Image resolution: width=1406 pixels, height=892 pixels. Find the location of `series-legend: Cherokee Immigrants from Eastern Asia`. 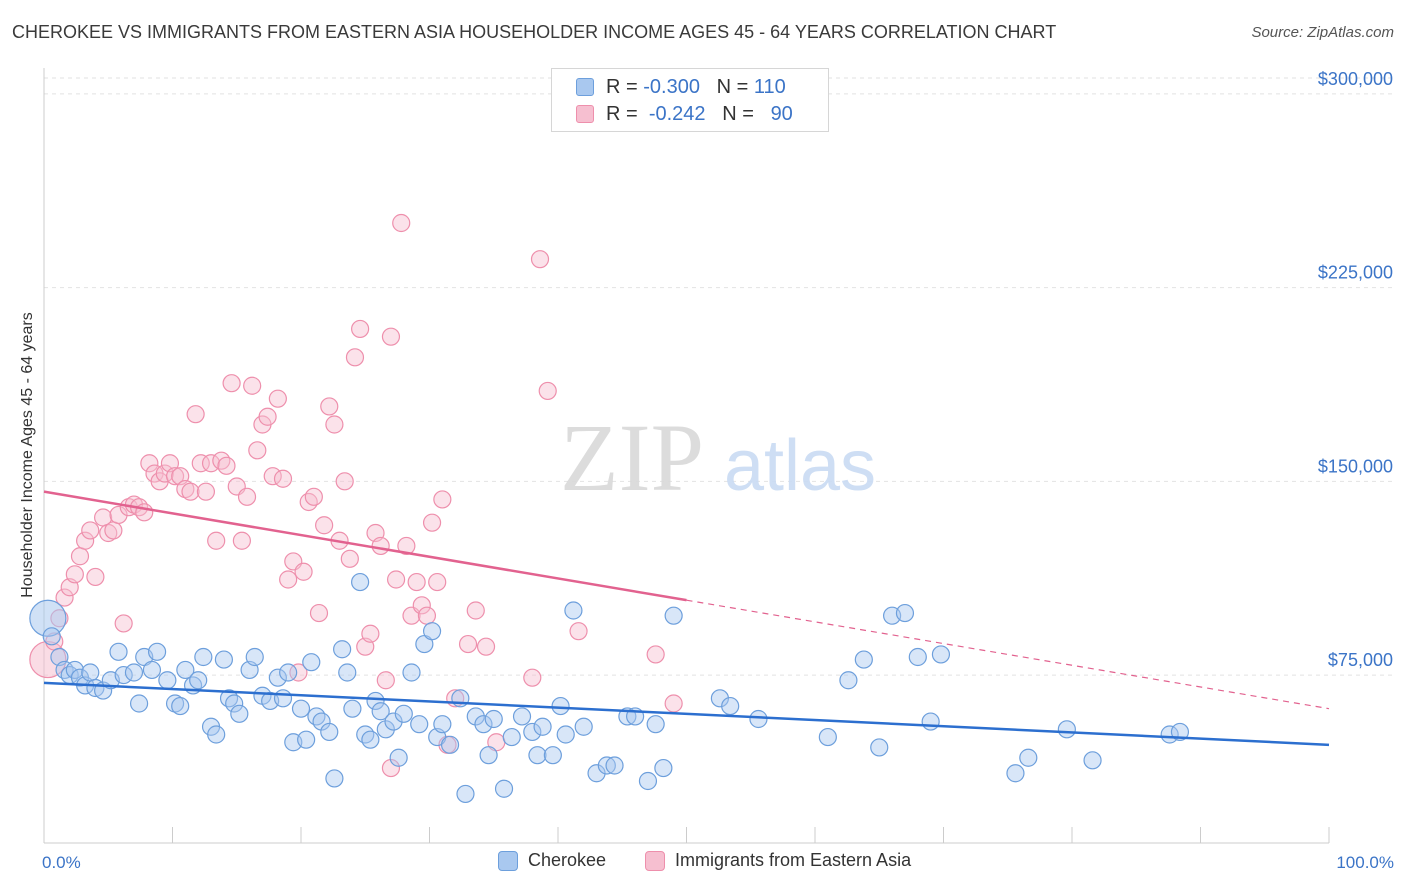

series-legend: Cherokee Immigrants from Eastern Asia is located at coordinates (703, 864).